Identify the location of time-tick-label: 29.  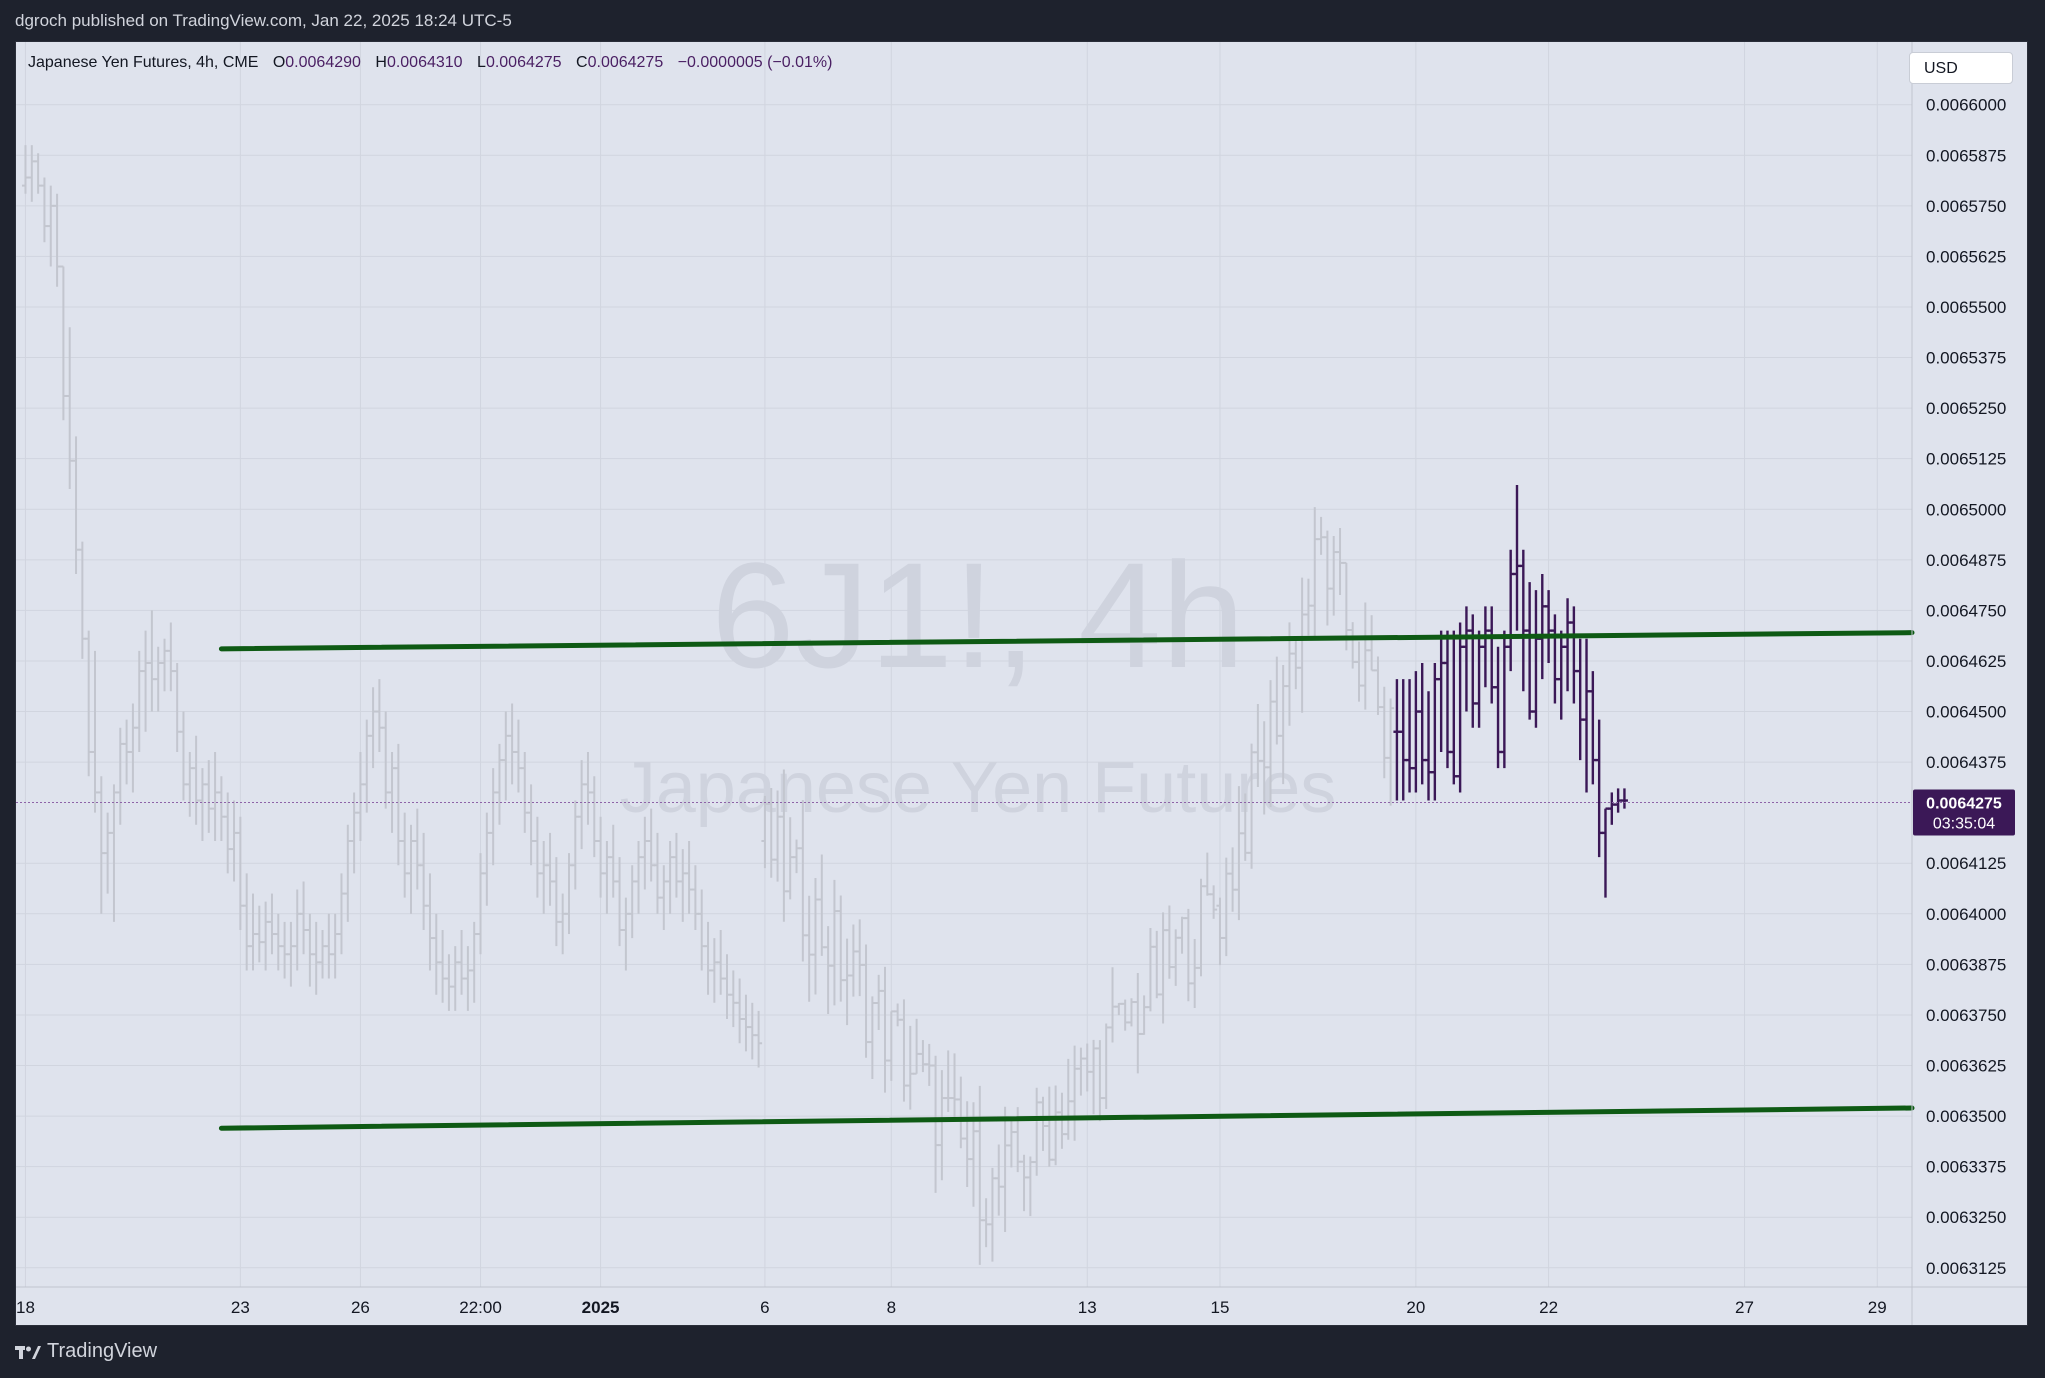
(1877, 1307).